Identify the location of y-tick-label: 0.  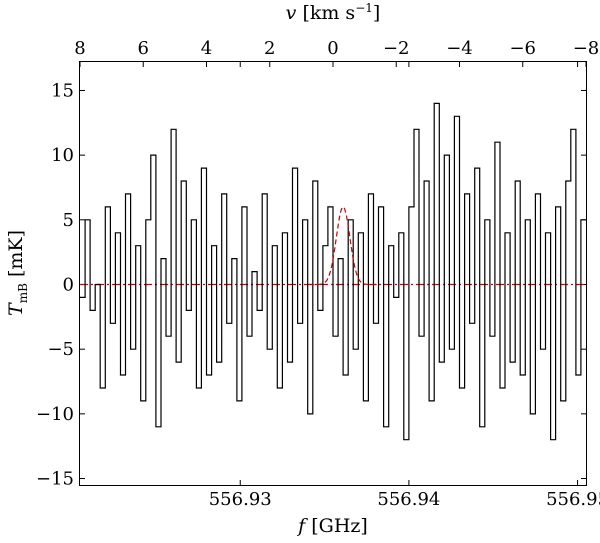
(68, 284).